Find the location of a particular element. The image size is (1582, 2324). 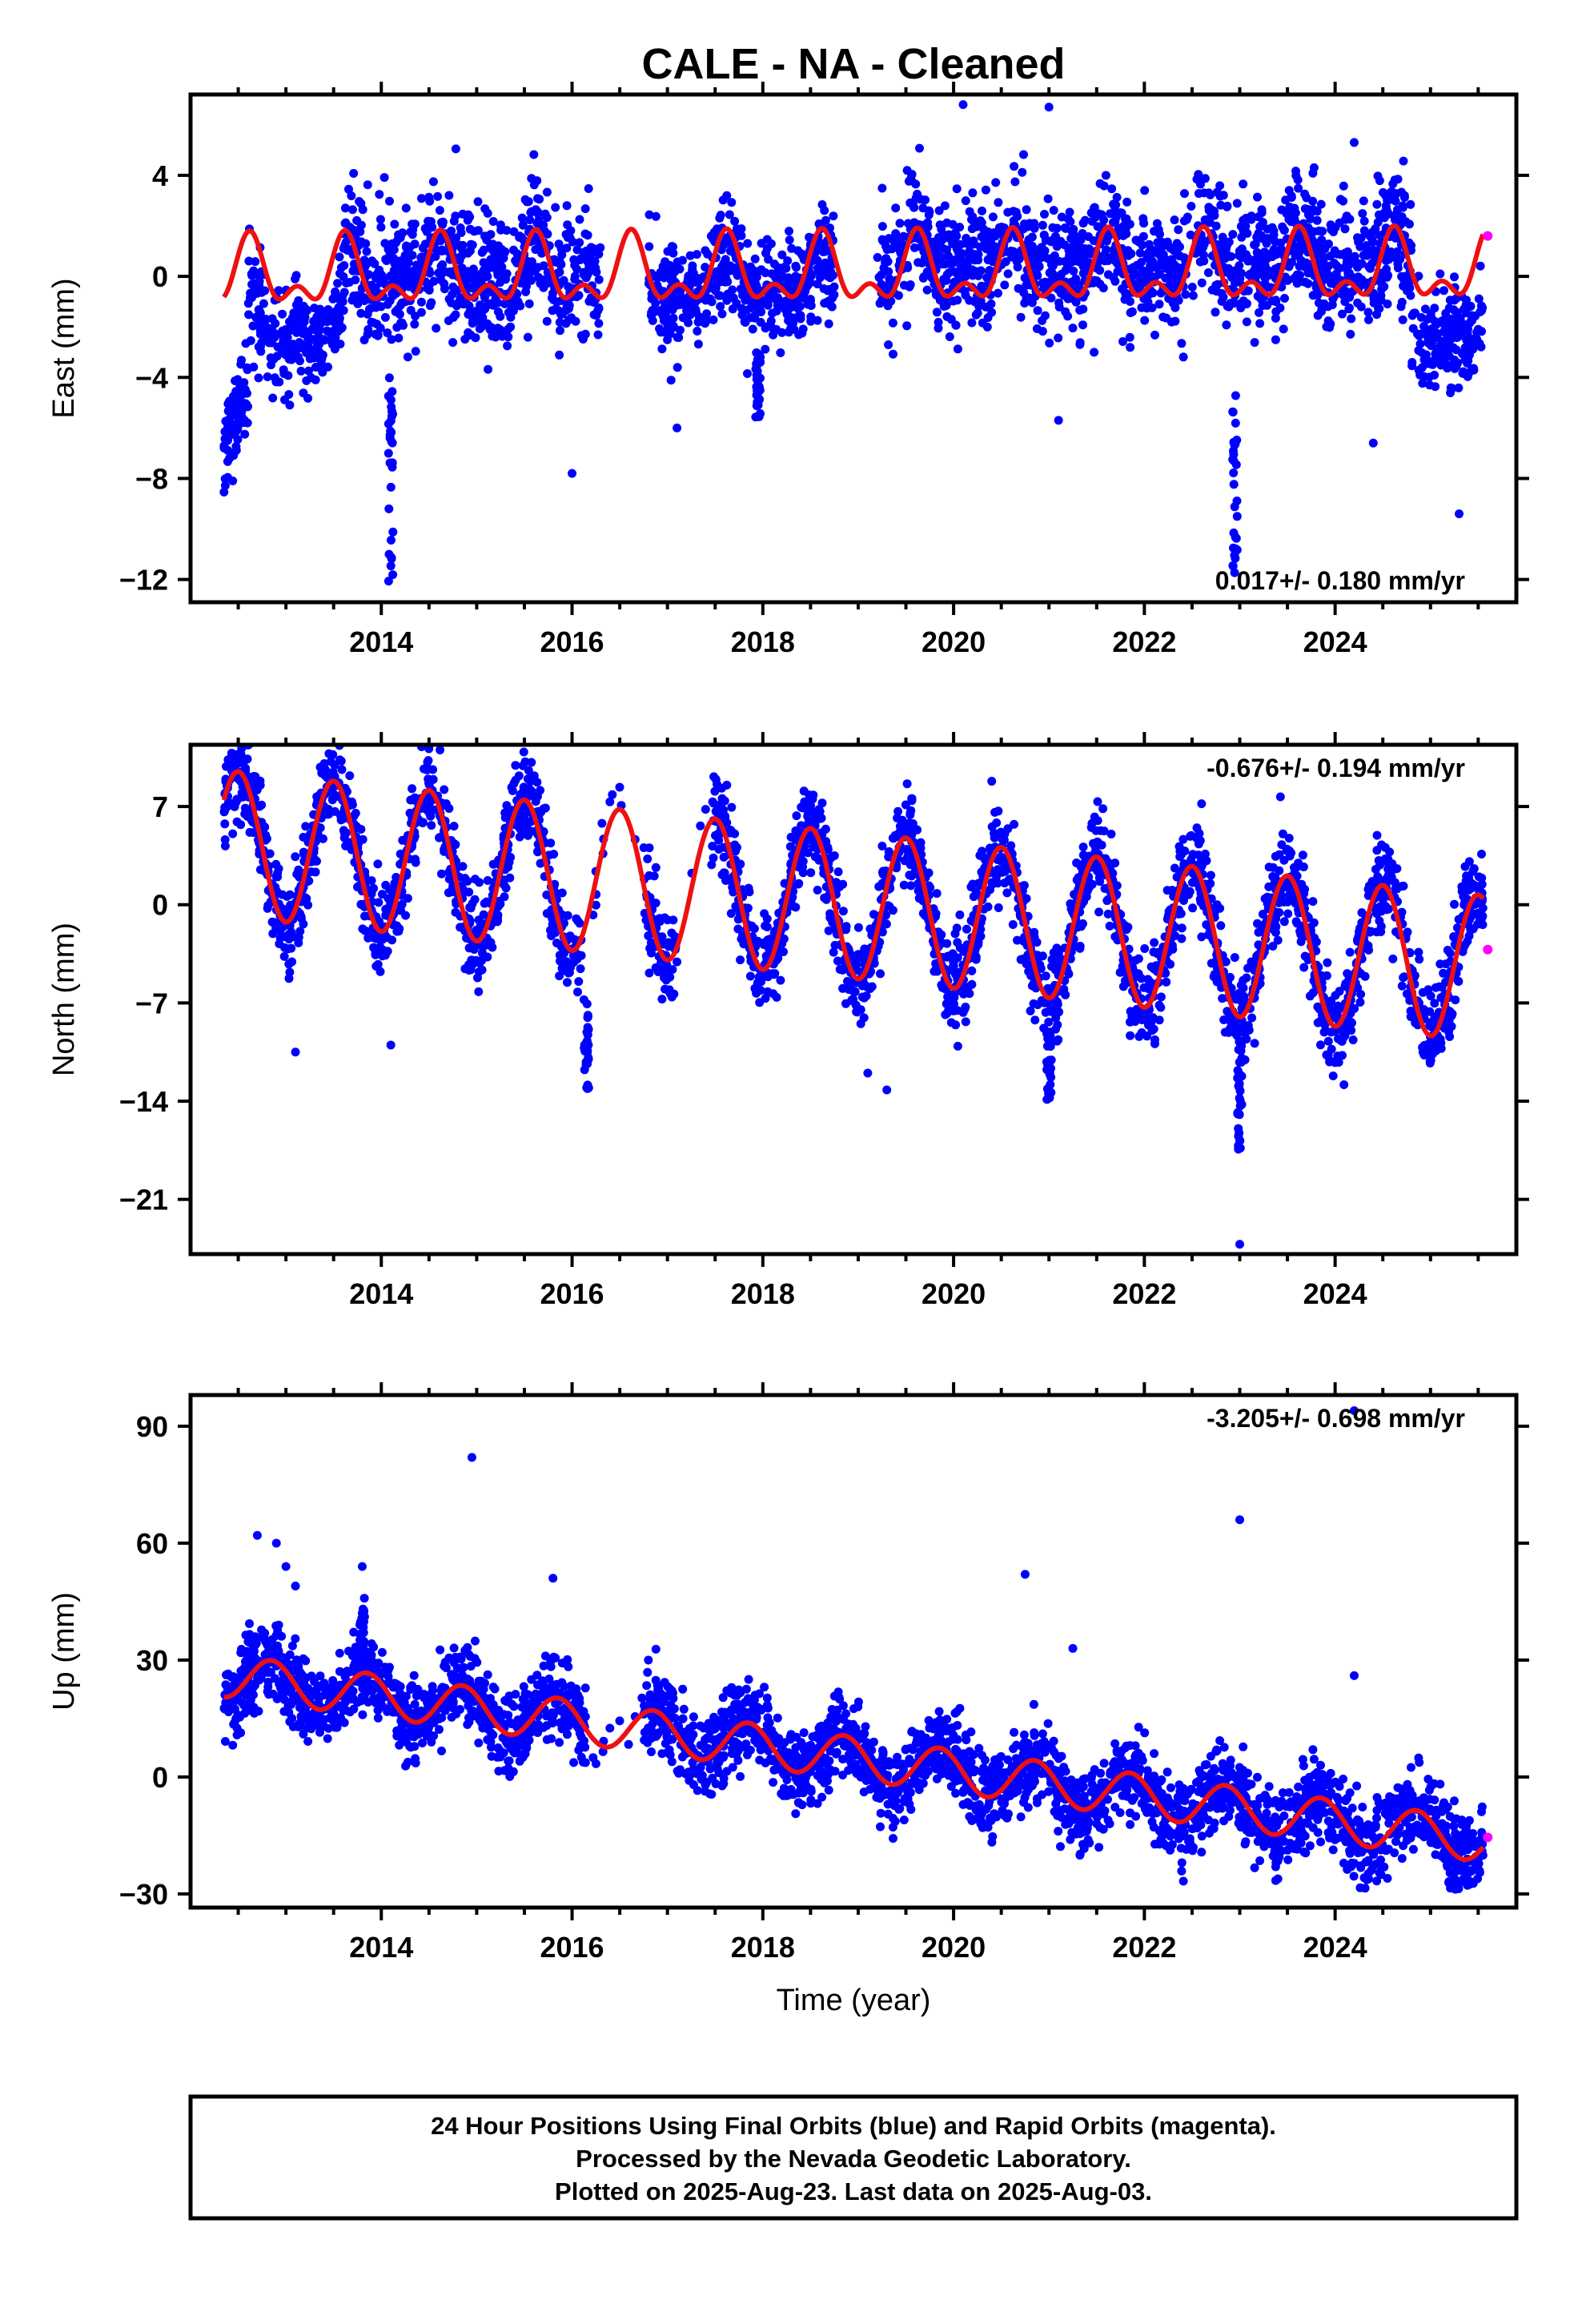

y-tick-label: −4 is located at coordinates (151, 377).